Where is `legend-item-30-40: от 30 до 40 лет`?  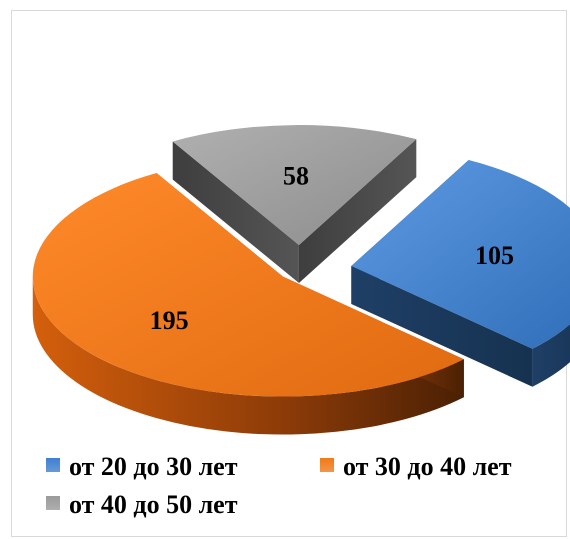
legend-item-30-40: от 30 до 40 лет is located at coordinates (415, 467).